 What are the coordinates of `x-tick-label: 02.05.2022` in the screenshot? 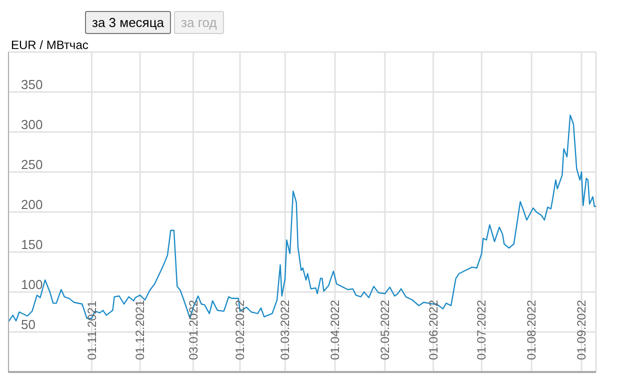 It's located at (385, 330).